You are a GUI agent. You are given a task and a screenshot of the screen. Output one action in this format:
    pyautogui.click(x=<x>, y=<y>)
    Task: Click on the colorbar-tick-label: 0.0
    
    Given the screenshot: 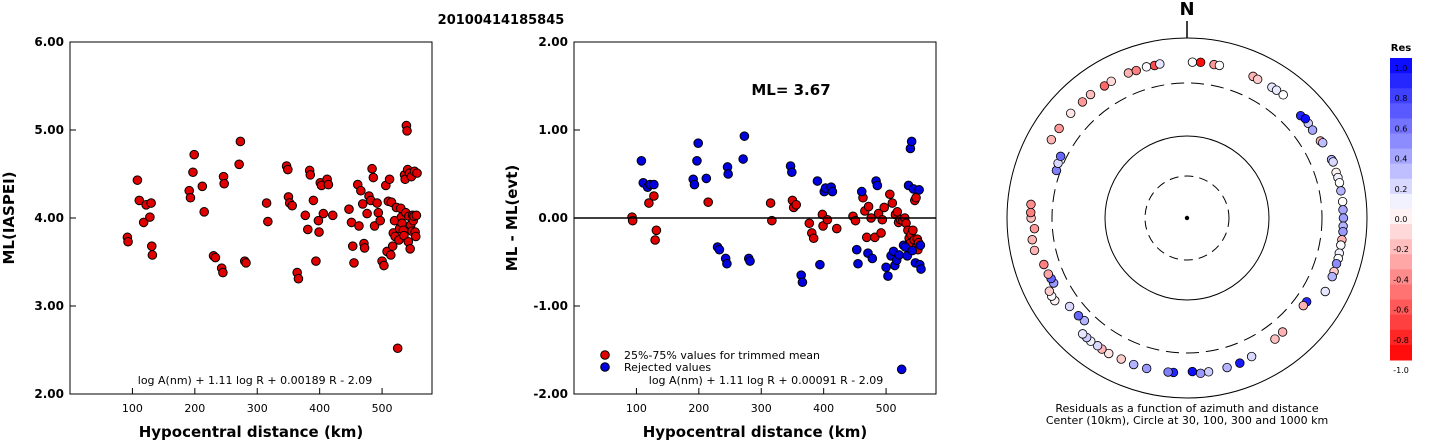 What is the action you would take?
    pyautogui.click(x=1401, y=219)
    